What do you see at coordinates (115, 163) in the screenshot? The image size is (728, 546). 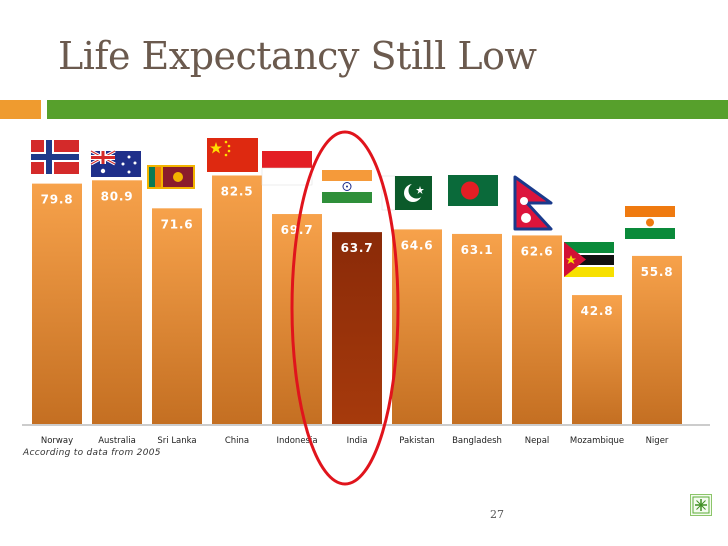 I see `australia-flag` at bounding box center [115, 163].